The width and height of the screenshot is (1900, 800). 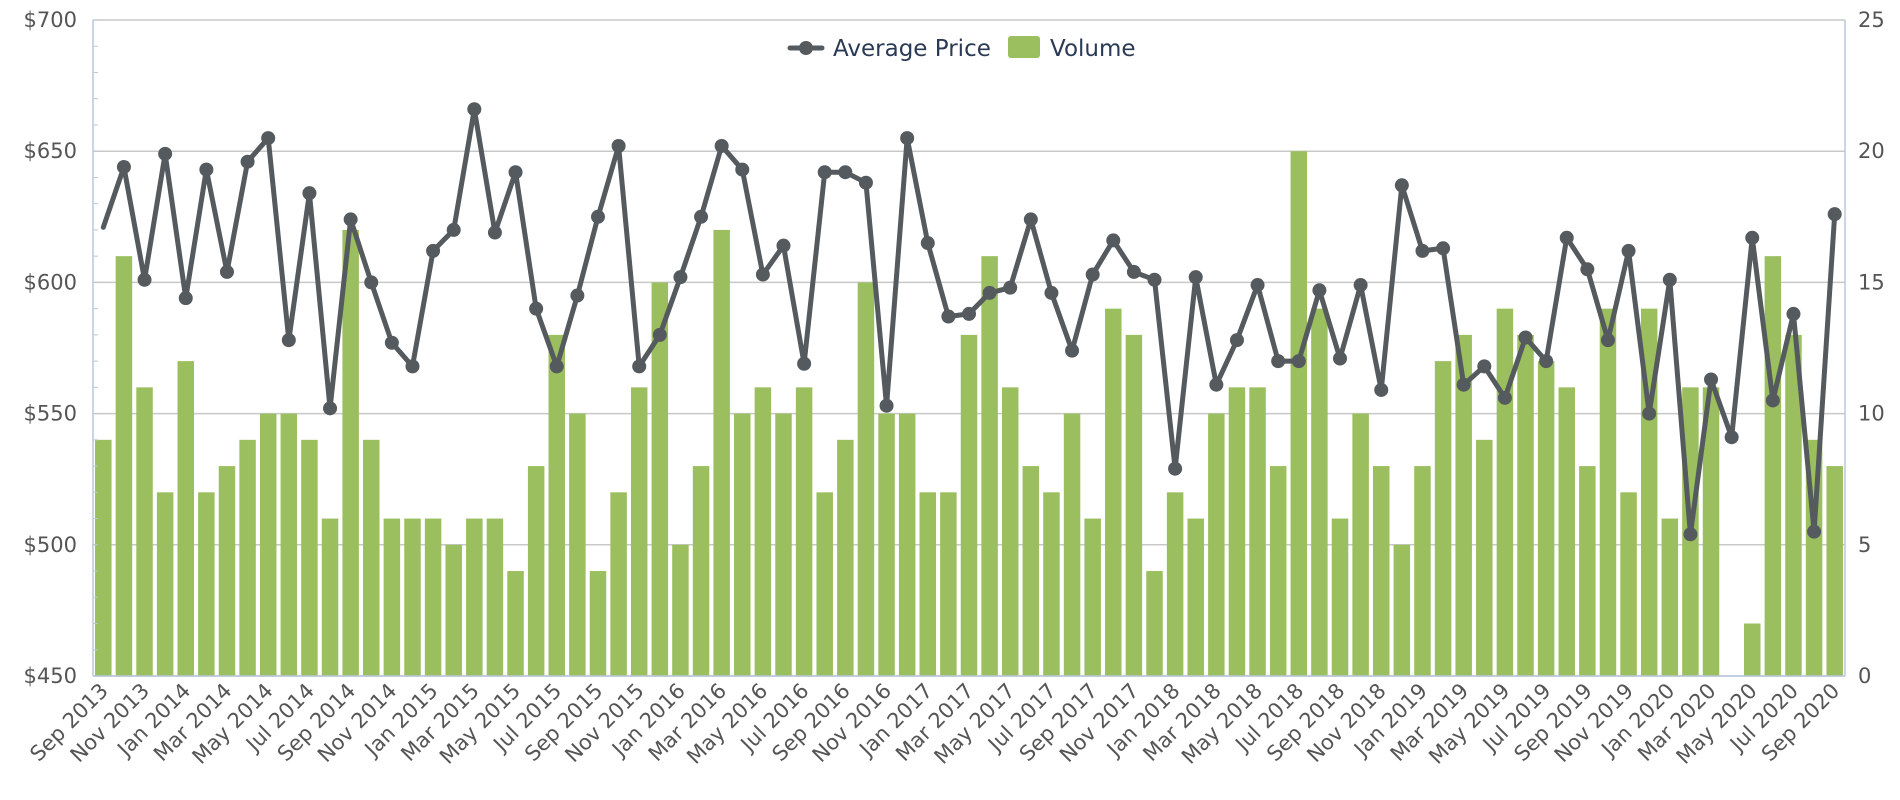 I want to click on right-axis-ticks: 0 5 10 15 20 25, so click(x=1871, y=348).